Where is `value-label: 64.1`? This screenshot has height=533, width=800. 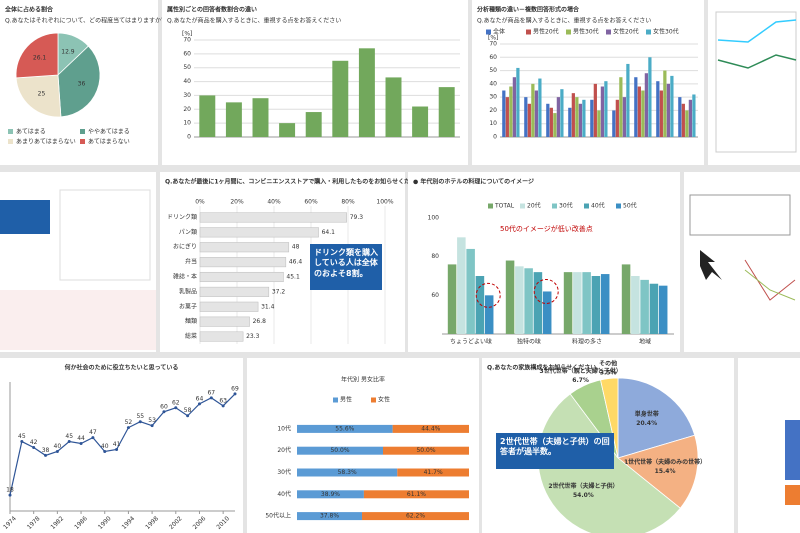
value-label: 64.1 is located at coordinates (329, 232).